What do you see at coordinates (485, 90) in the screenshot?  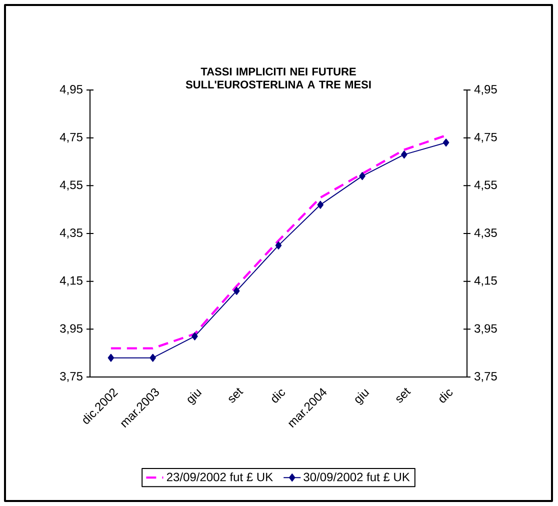 I see `y-tick-label: 4,95` at bounding box center [485, 90].